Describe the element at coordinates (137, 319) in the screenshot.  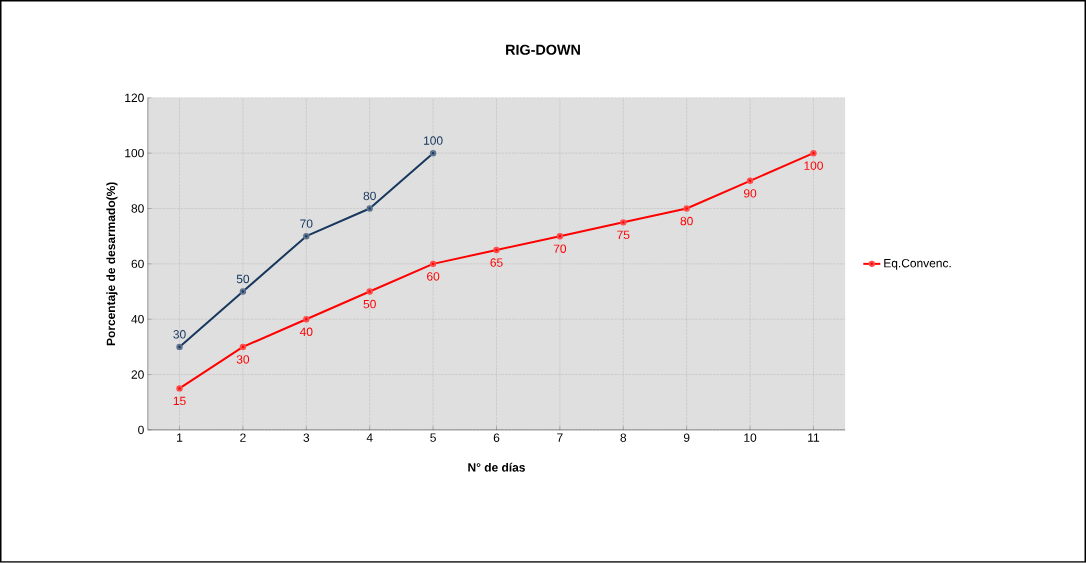
I see `y-tick-label: 40` at that location.